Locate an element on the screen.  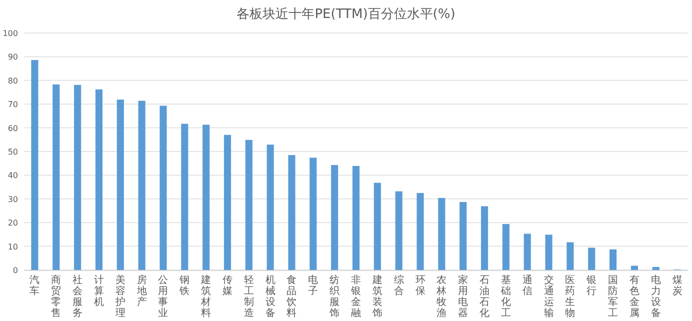
x-tick-label: 汽车 is located at coordinates (35, 285).